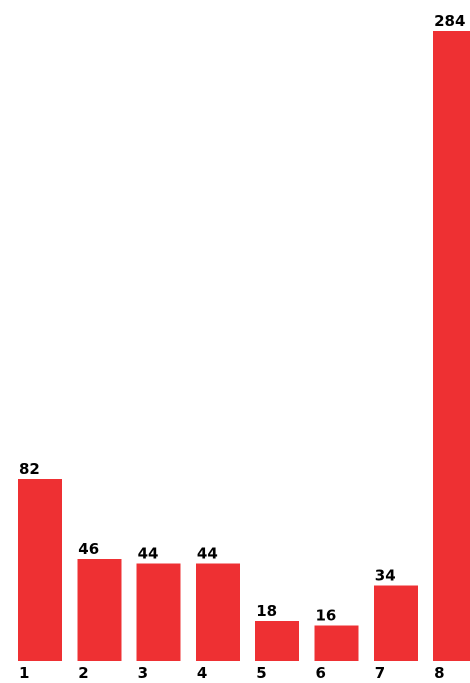  I want to click on category-label-5: 5, so click(261, 673).